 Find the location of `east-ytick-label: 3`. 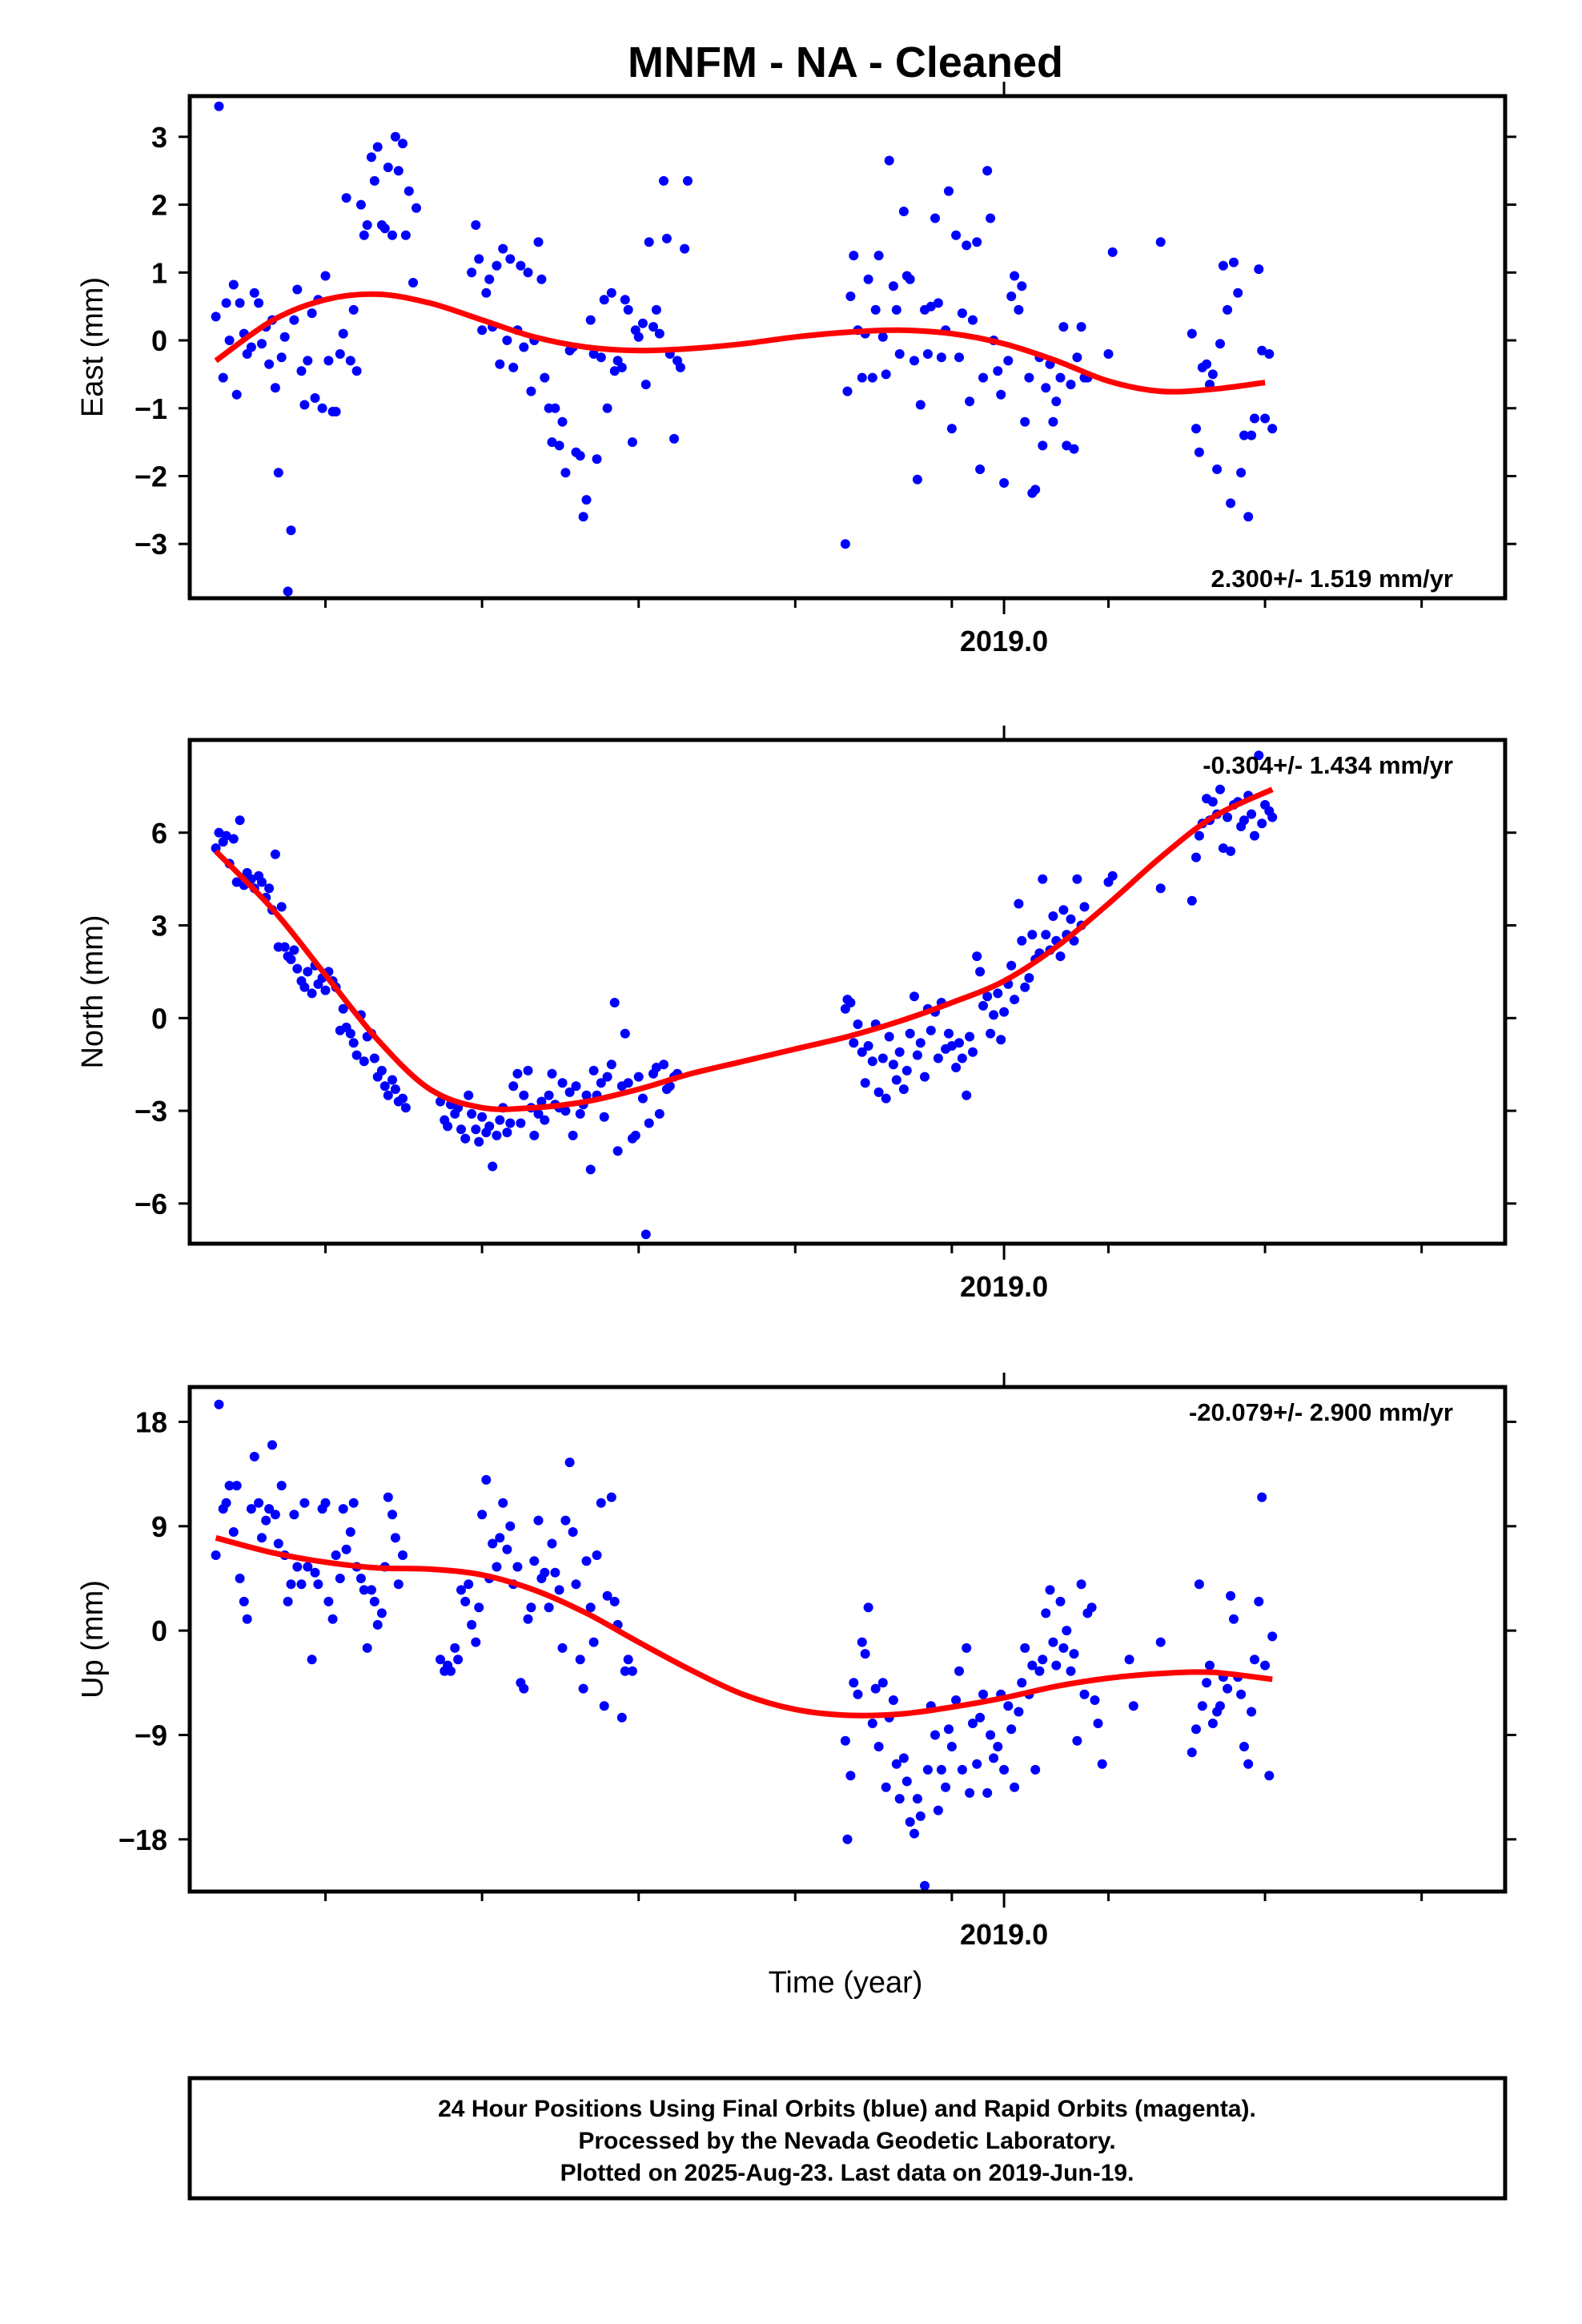

east-ytick-label: 3 is located at coordinates (159, 137).